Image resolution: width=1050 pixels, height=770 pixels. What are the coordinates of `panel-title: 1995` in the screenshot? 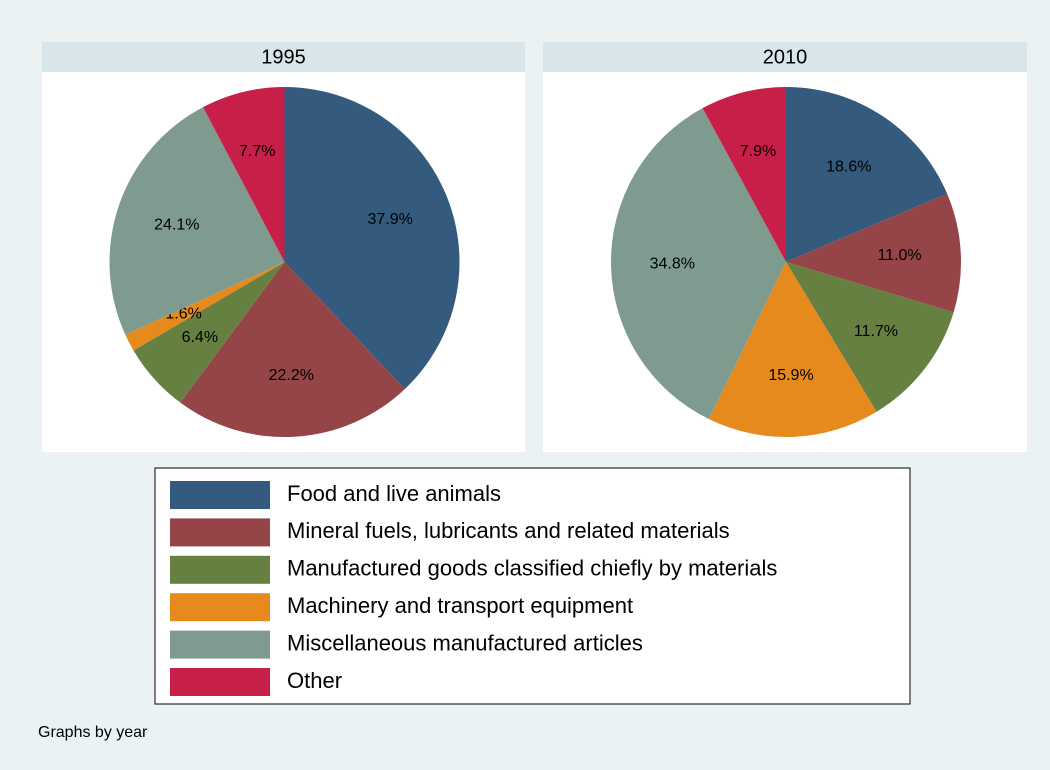 It's located at (283, 57).